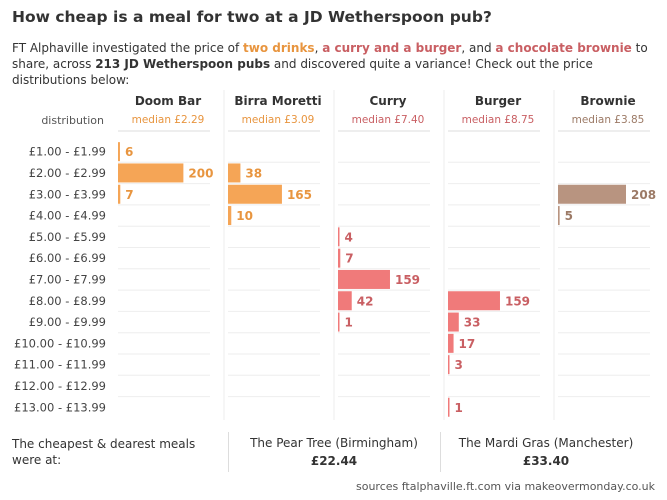 The width and height of the screenshot is (667, 500). What do you see at coordinates (278, 120) in the screenshot?
I see `median-label: median £3.09` at bounding box center [278, 120].